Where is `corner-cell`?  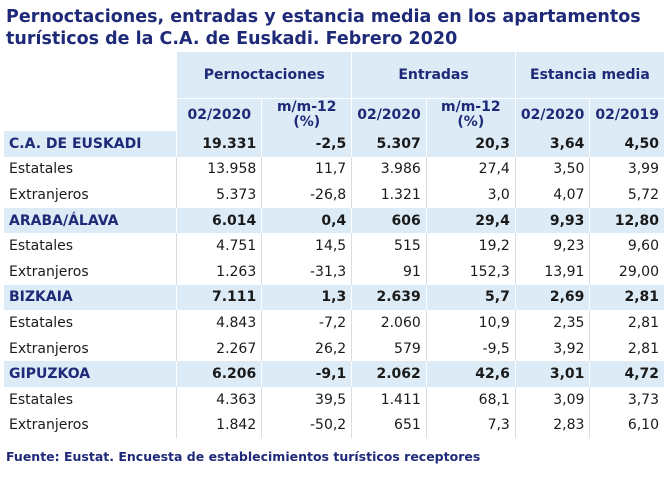 corner-cell is located at coordinates (90, 91).